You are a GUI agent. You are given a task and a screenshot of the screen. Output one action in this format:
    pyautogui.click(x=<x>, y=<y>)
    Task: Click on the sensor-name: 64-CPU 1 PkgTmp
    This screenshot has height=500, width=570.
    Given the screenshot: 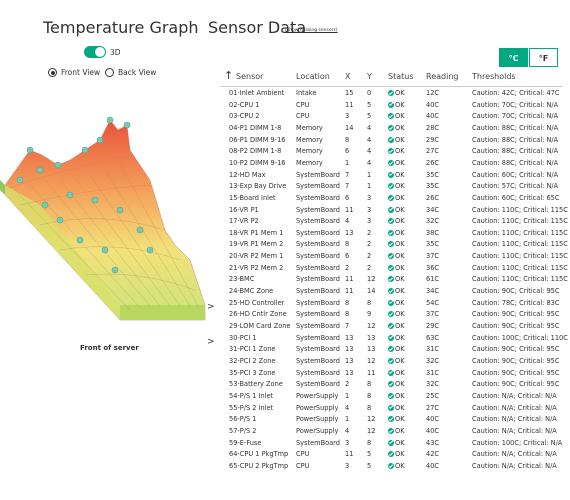 What is the action you would take?
    pyautogui.click(x=259, y=454)
    